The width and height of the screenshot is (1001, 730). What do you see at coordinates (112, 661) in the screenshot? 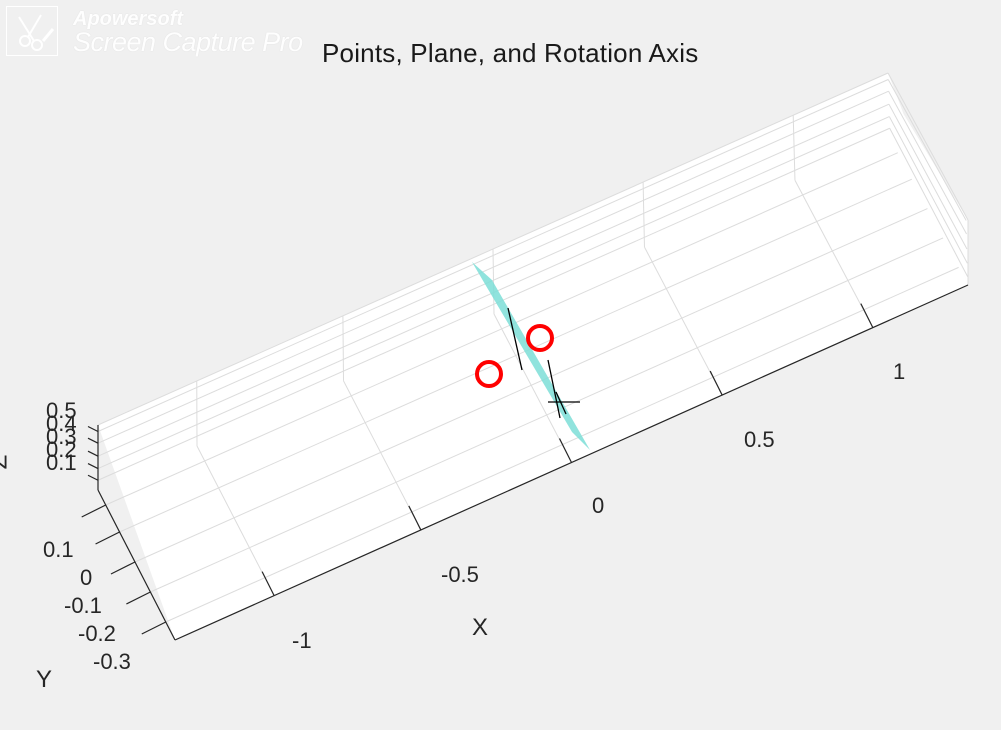
I see `y-tick-label: -0.3` at bounding box center [112, 661].